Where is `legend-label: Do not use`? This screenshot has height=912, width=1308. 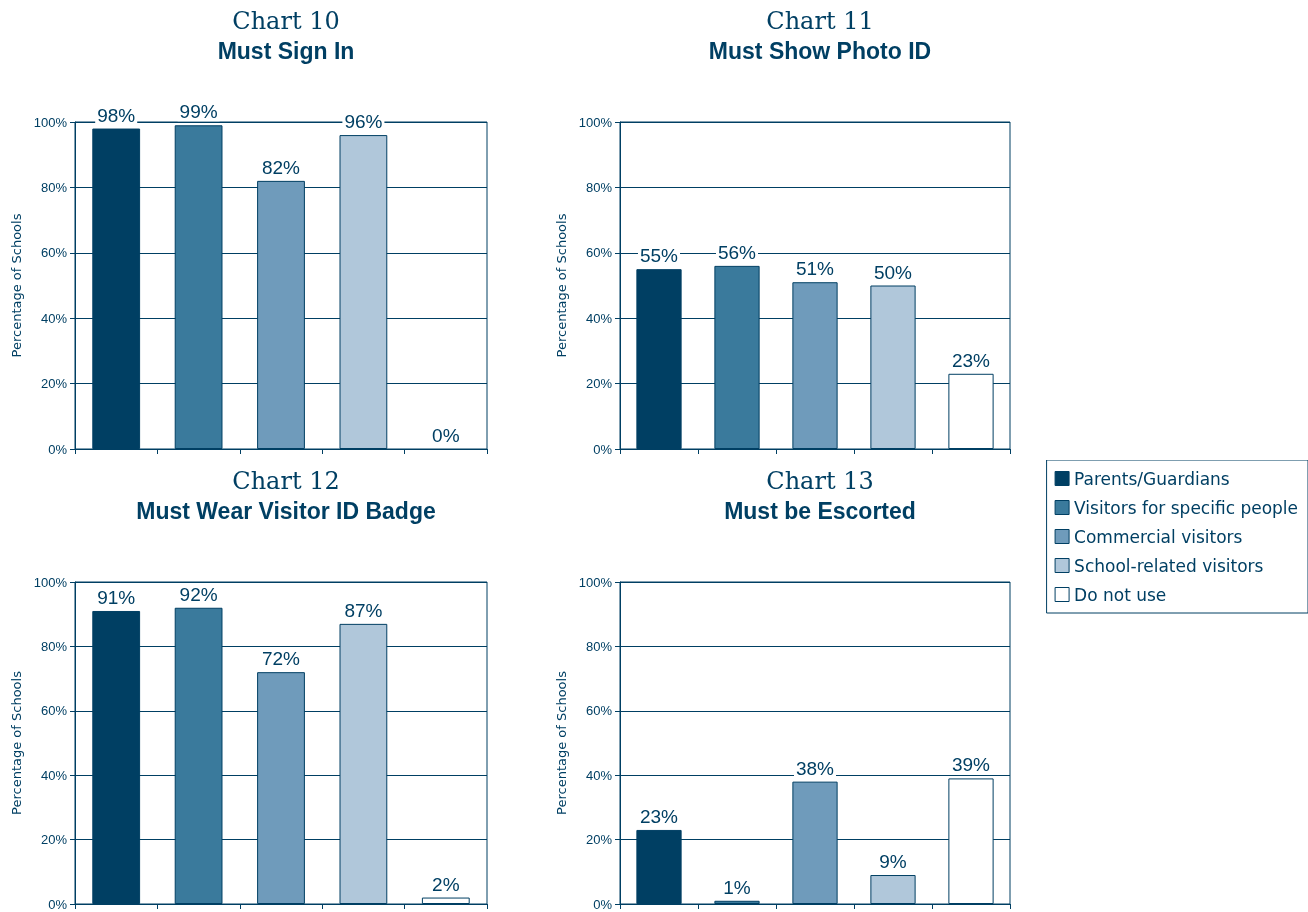 legend-label: Do not use is located at coordinates (1120, 594).